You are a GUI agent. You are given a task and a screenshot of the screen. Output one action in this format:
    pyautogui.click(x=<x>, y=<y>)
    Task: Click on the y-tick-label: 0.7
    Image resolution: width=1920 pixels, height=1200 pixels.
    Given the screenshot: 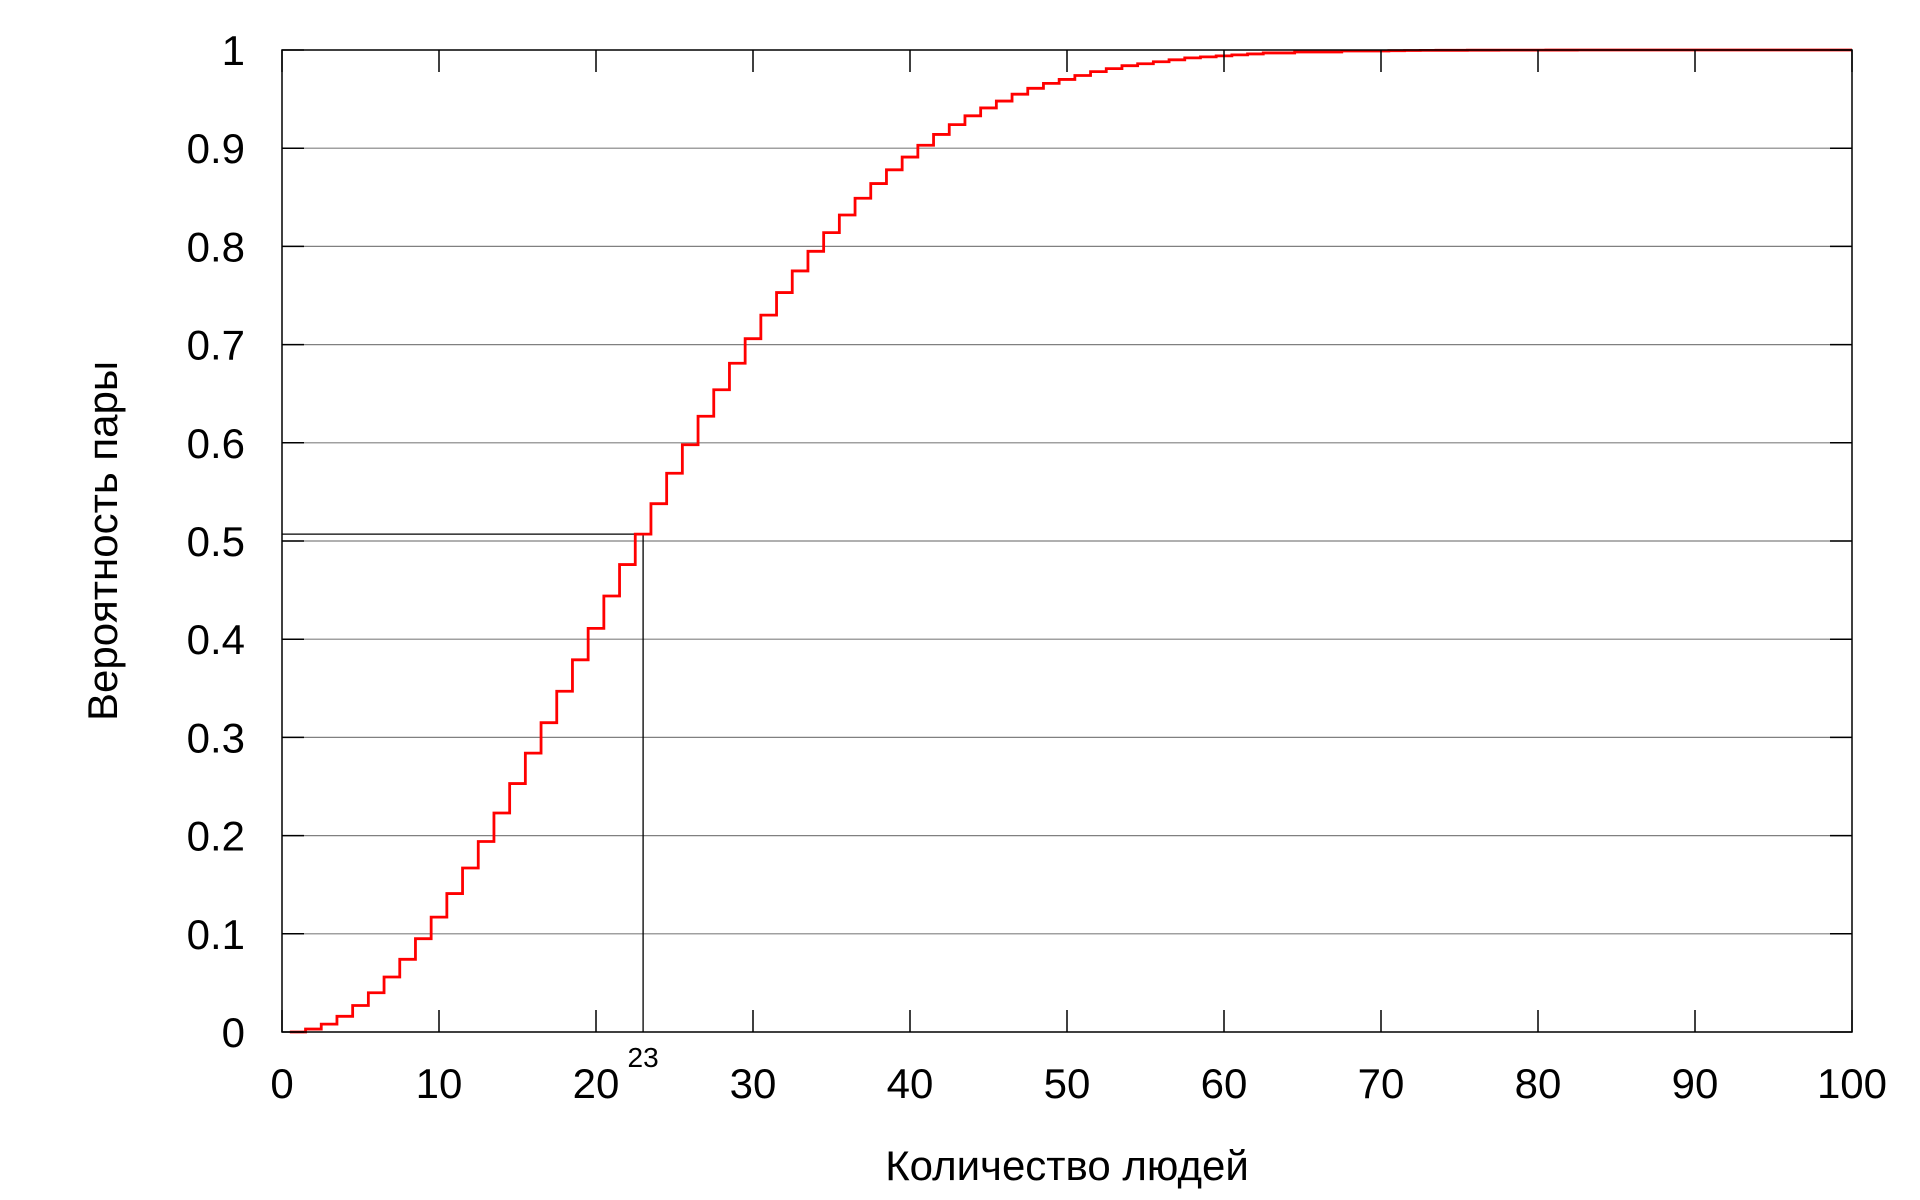 What is the action you would take?
    pyautogui.click(x=216, y=345)
    